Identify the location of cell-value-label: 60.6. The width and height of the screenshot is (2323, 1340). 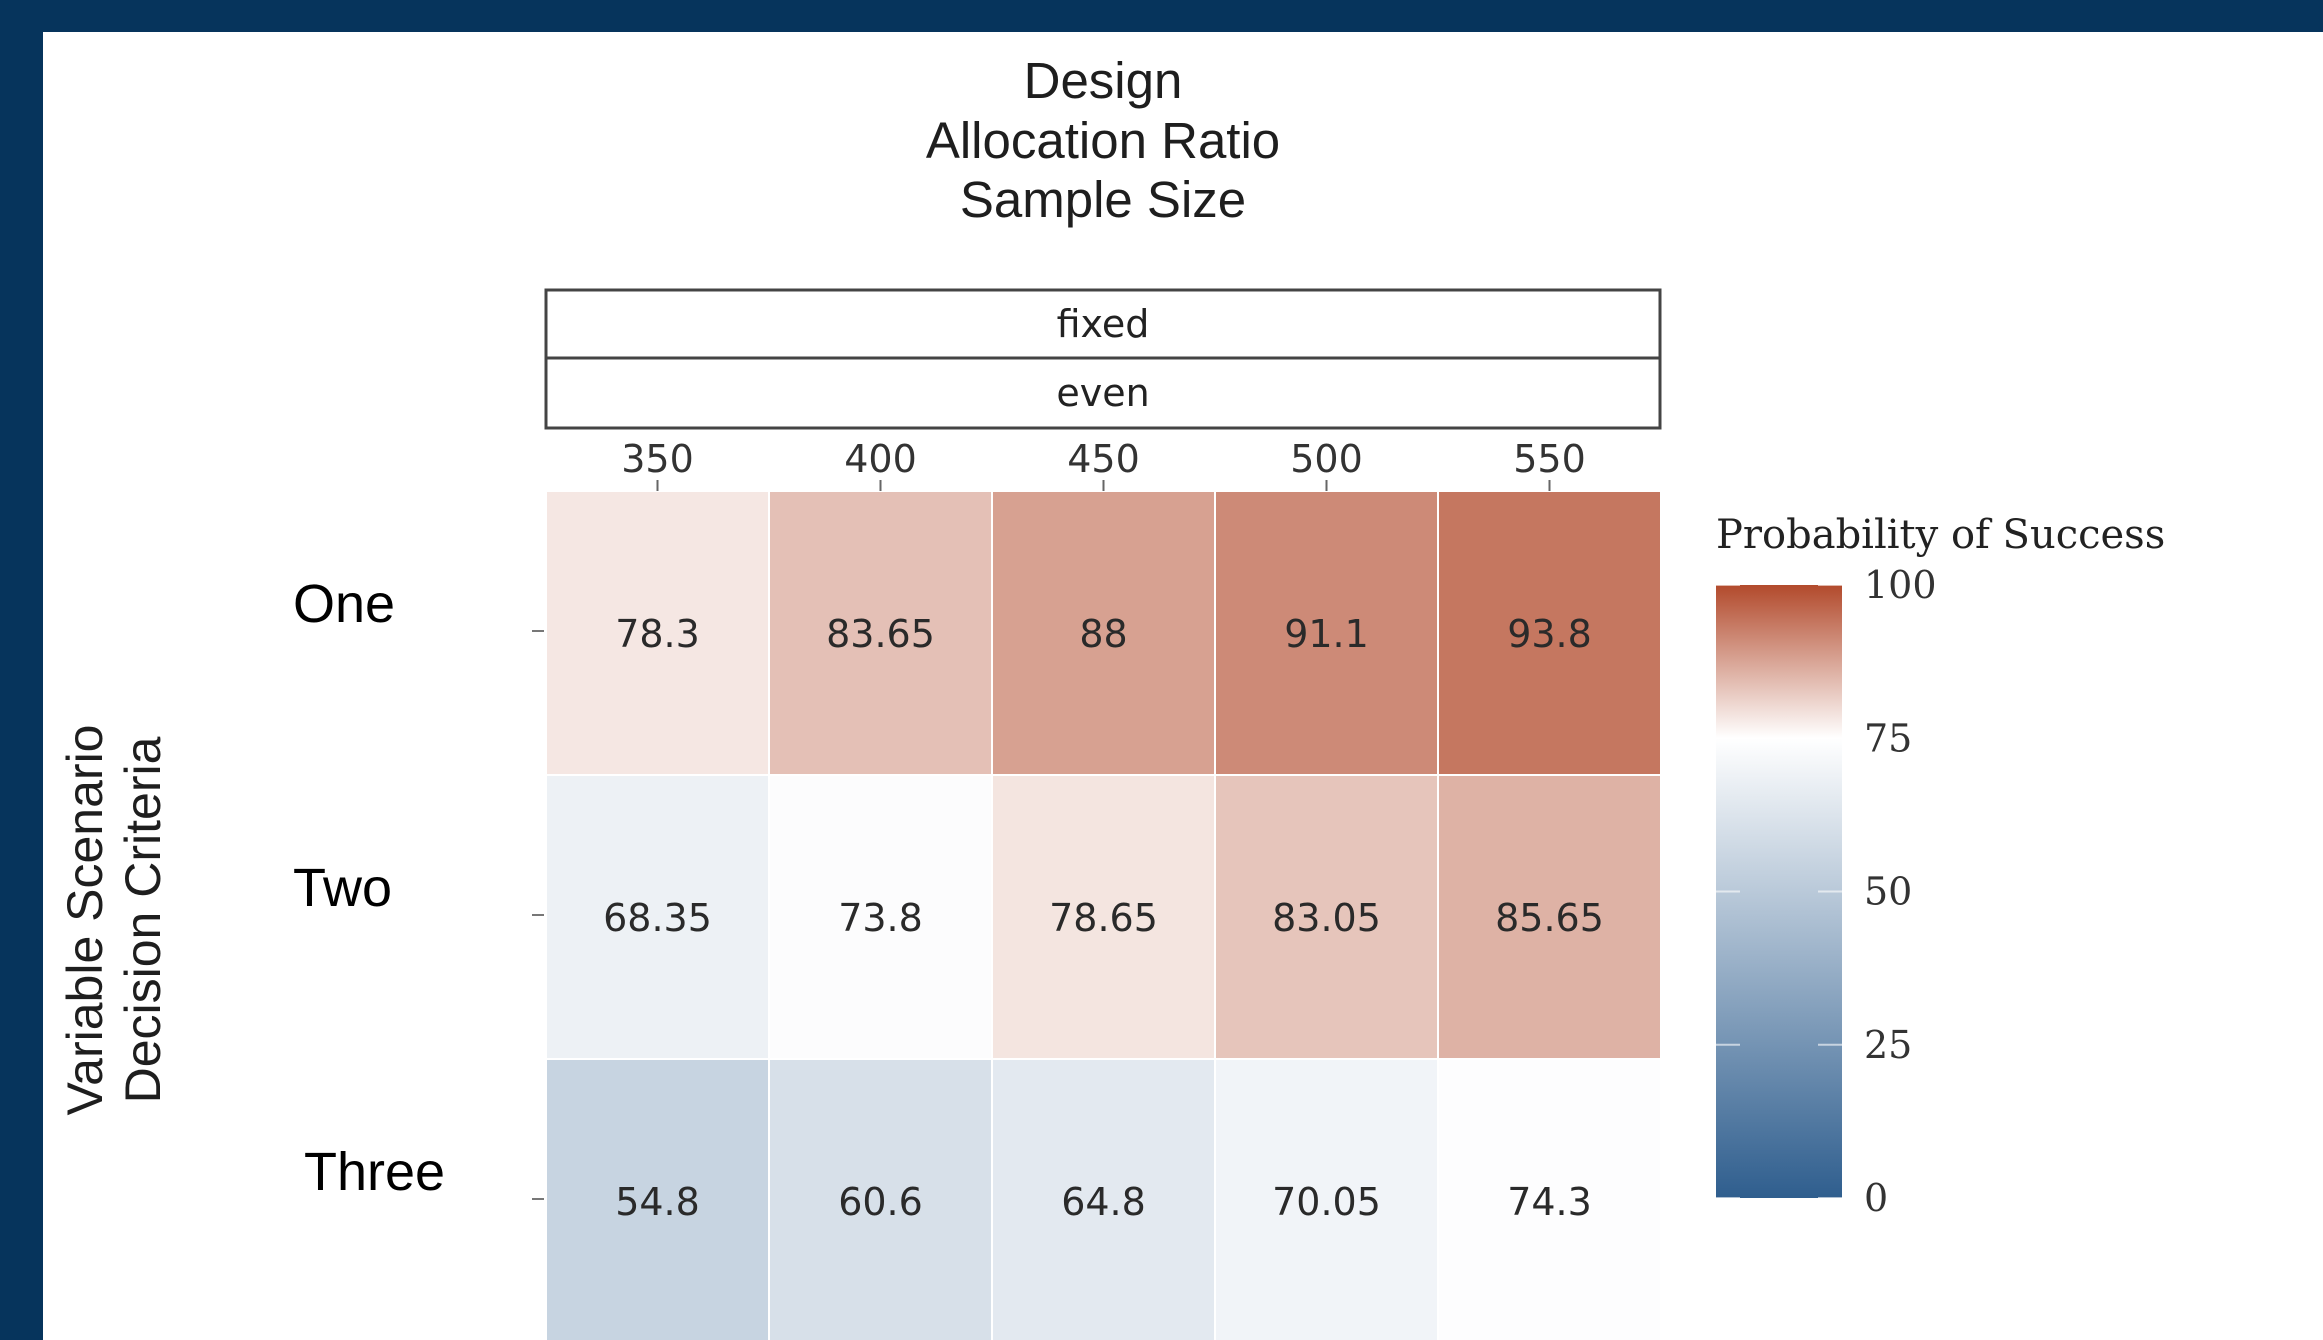
(880, 1202).